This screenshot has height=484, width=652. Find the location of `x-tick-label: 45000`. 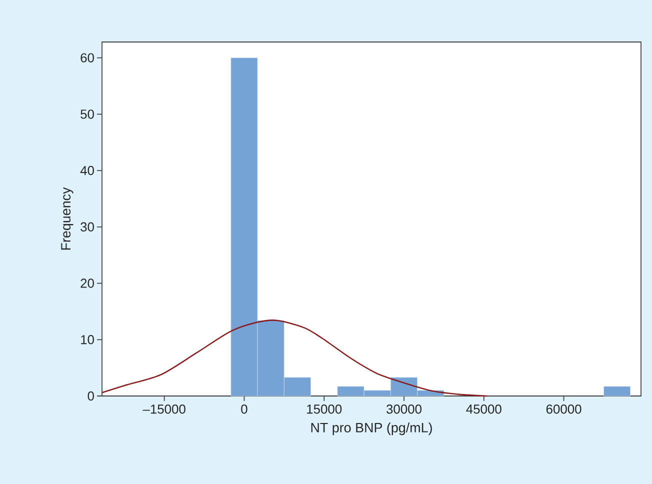

x-tick-label: 45000 is located at coordinates (484, 409).